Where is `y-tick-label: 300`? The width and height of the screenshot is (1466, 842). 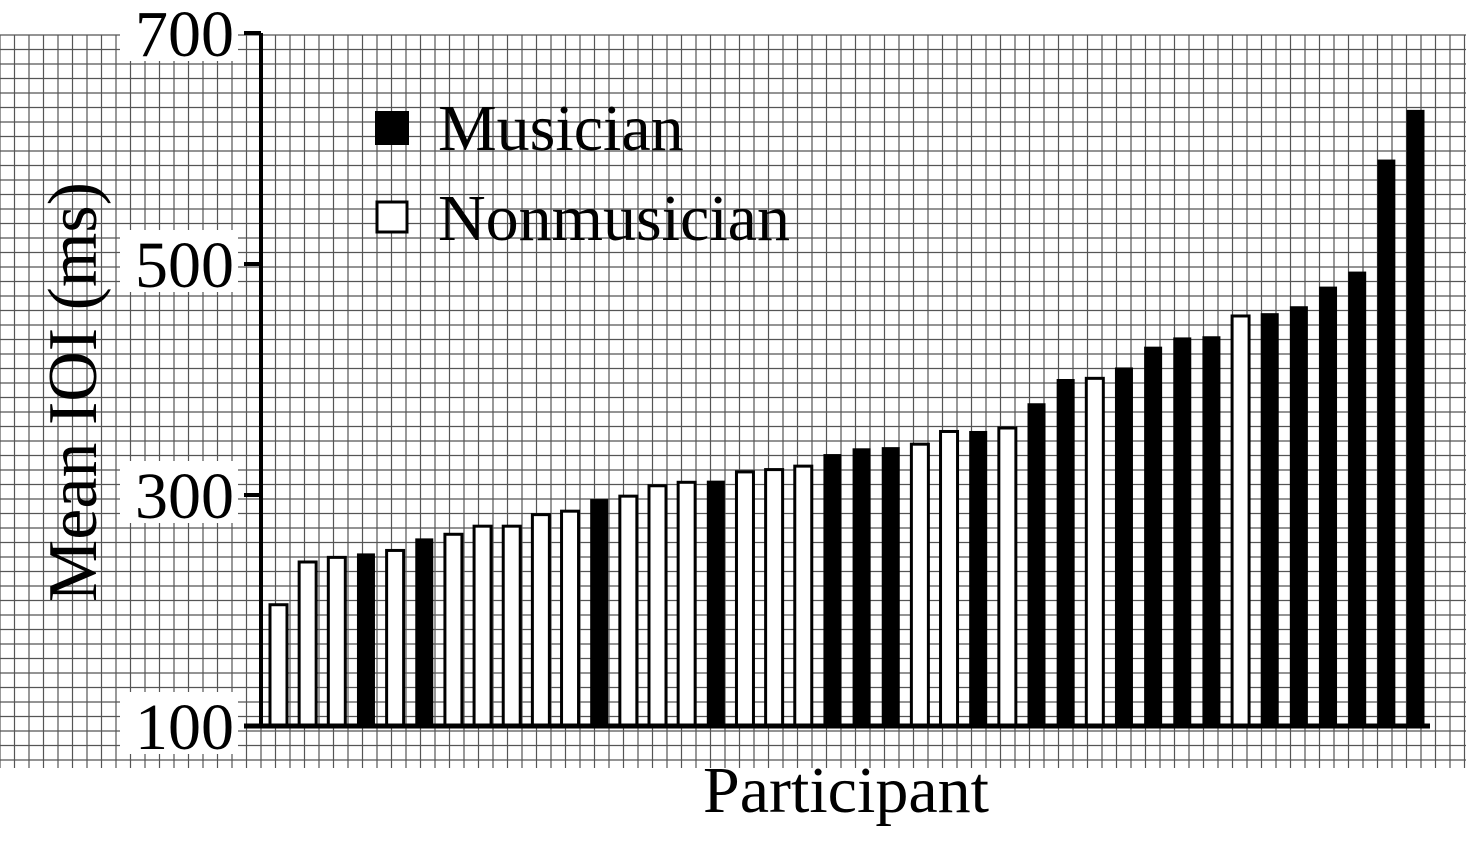 y-tick-label: 300 is located at coordinates (184, 496).